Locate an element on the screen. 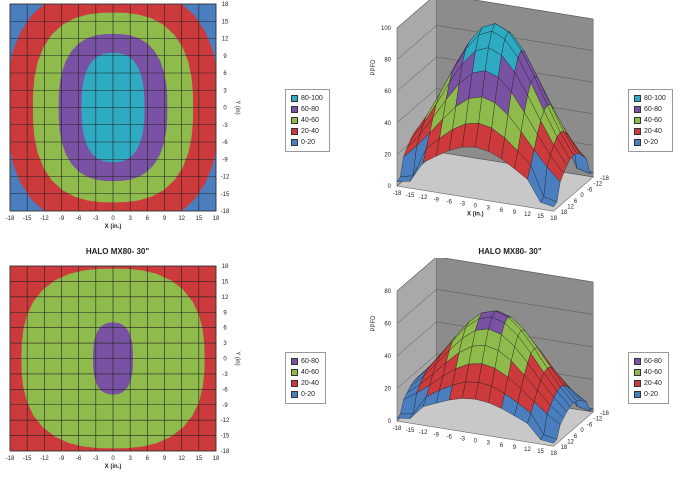  legend-item-80-100: 80-100 is located at coordinates (650, 98).